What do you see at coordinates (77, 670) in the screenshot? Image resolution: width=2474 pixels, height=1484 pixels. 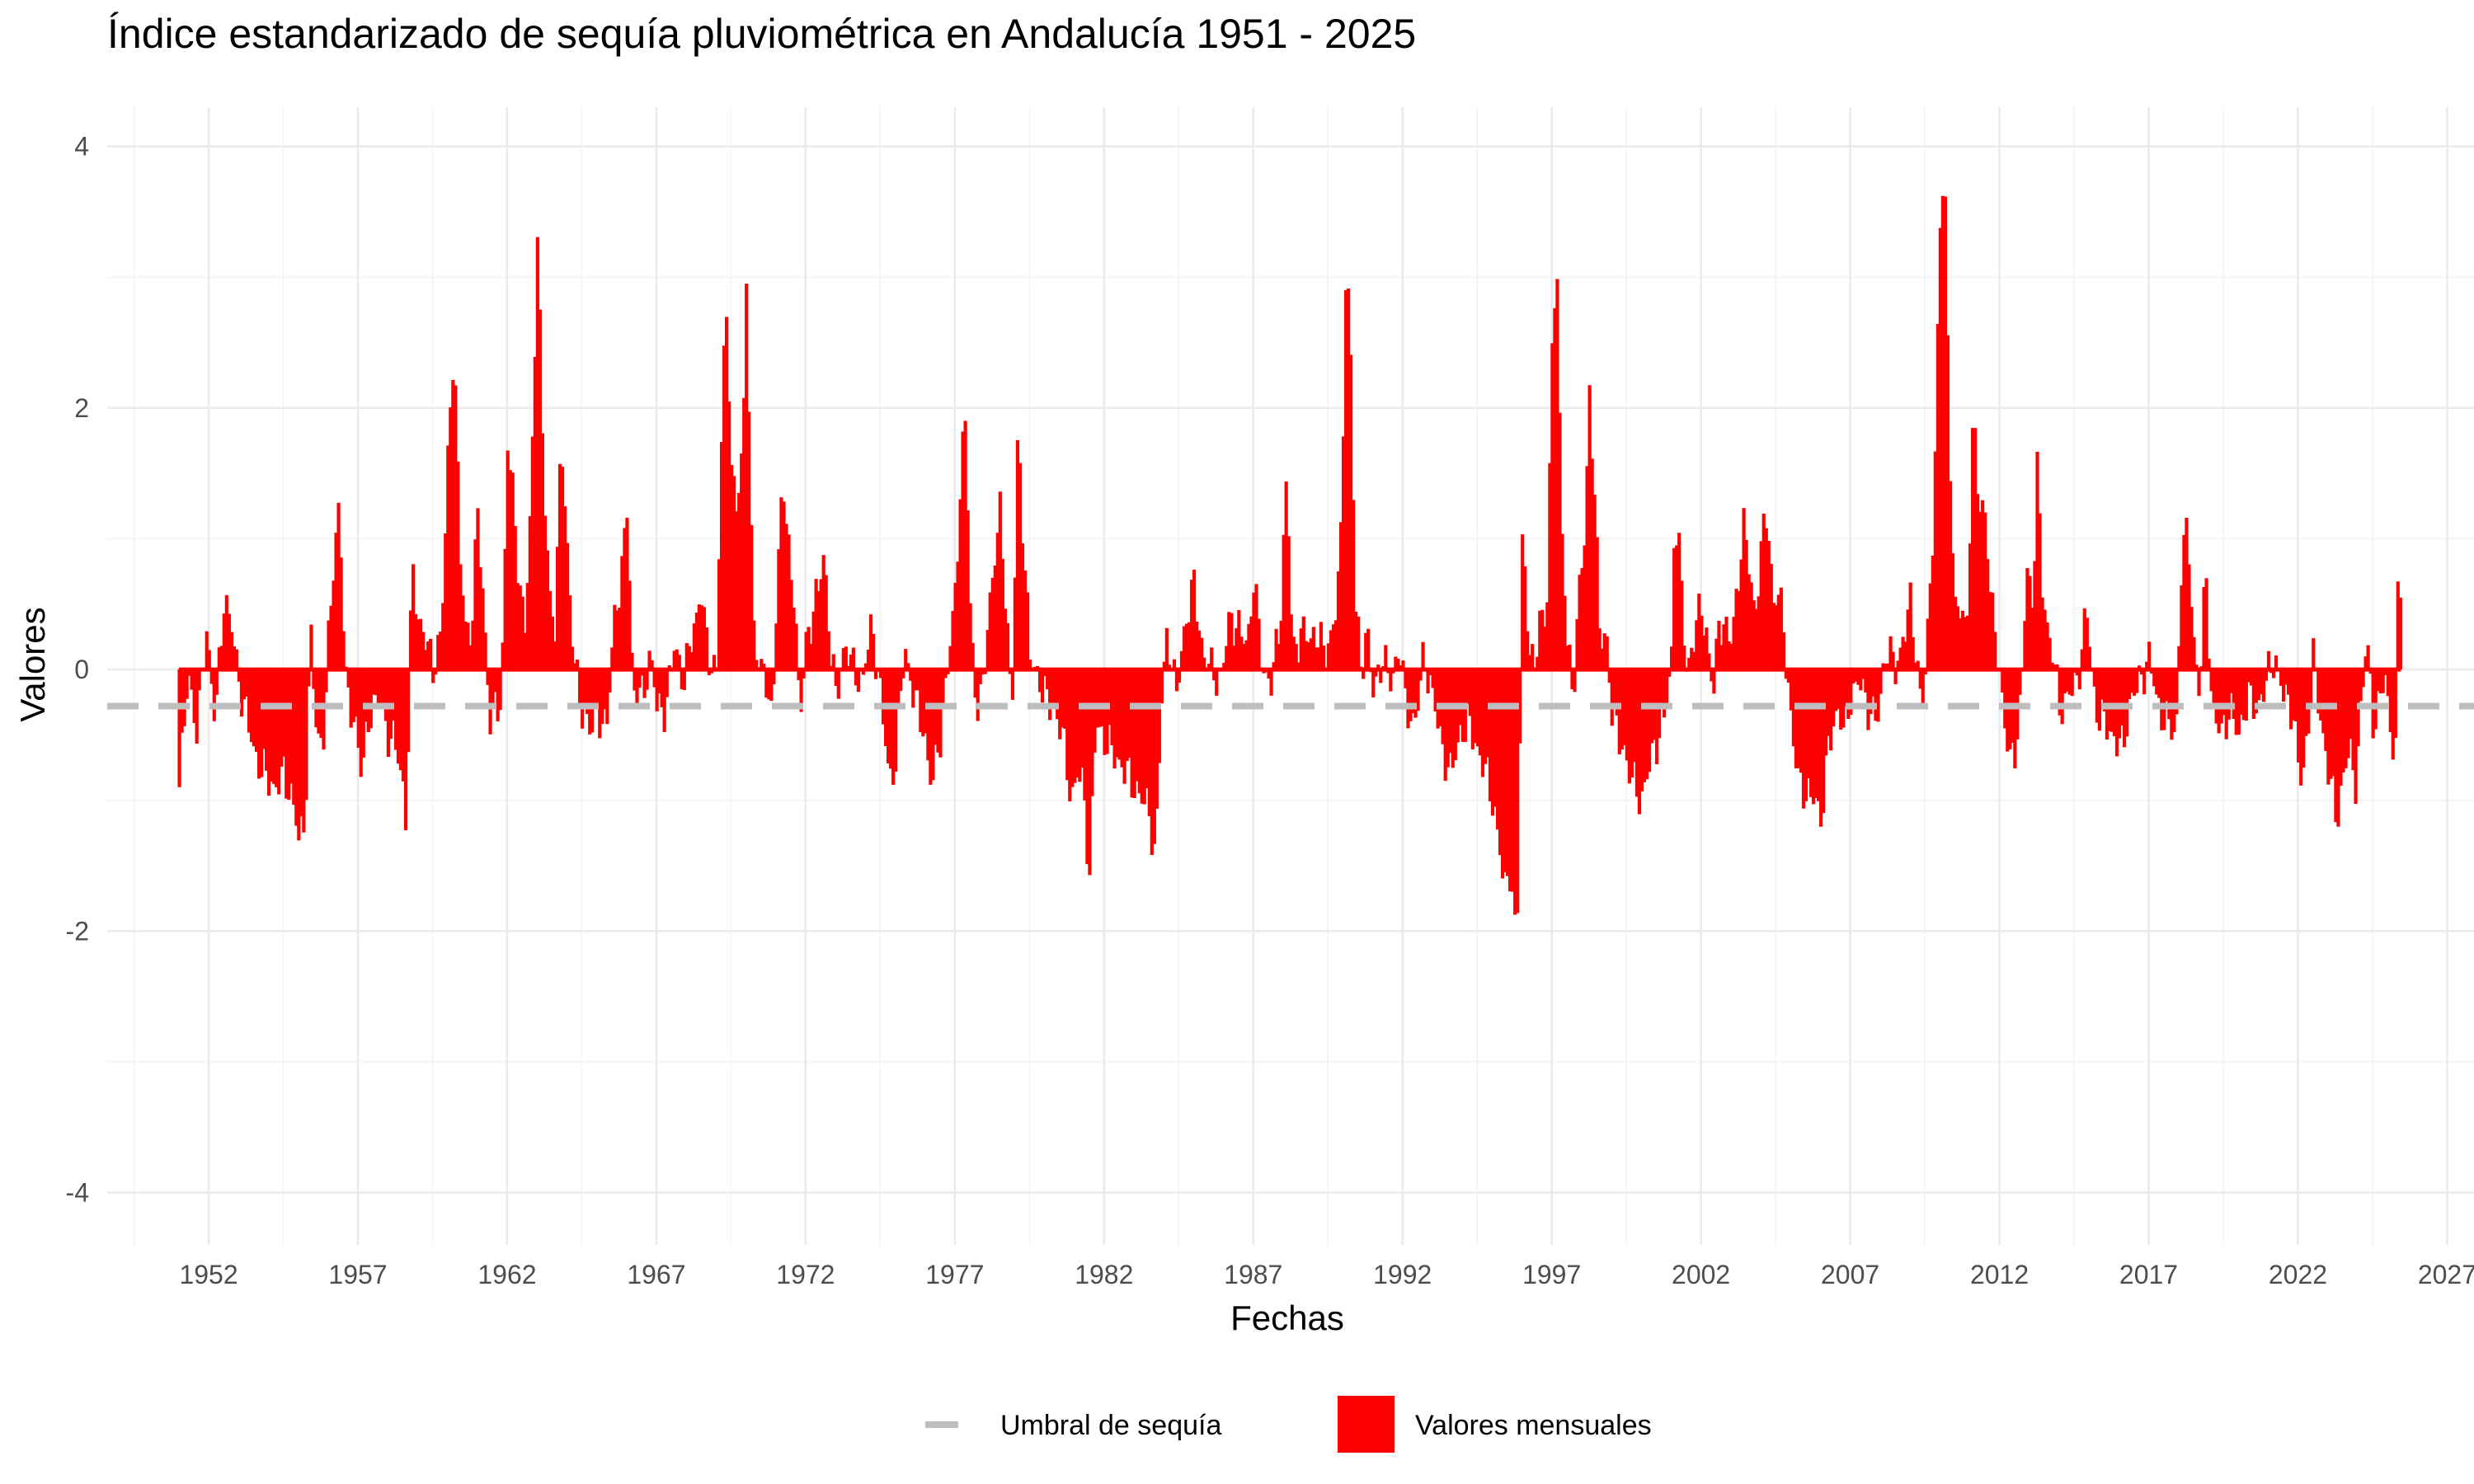 I see `y-tick-labels: -4 -2 0 2 4` at bounding box center [77, 670].